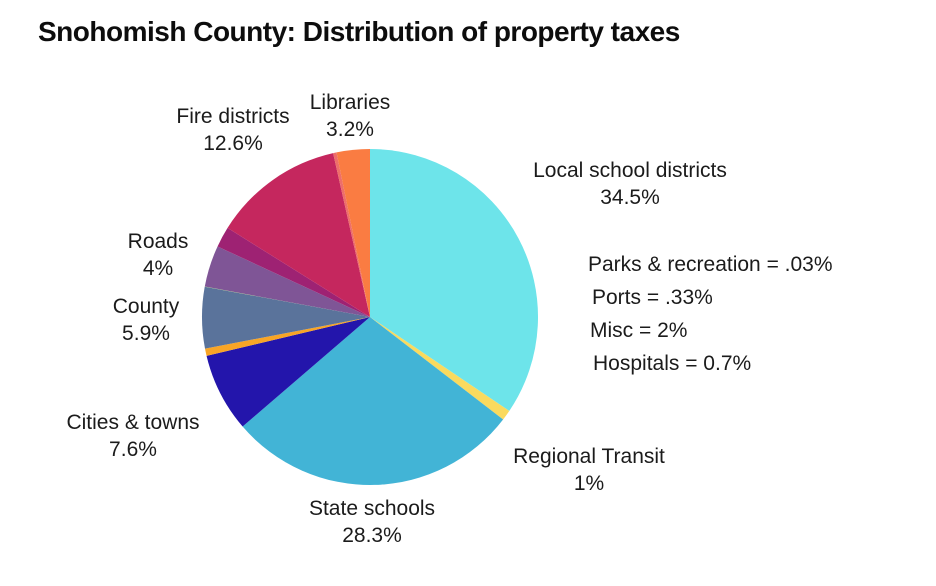 The image size is (936, 586). What do you see at coordinates (372, 522) in the screenshot?
I see `label-state-schools: State schools 28.3%` at bounding box center [372, 522].